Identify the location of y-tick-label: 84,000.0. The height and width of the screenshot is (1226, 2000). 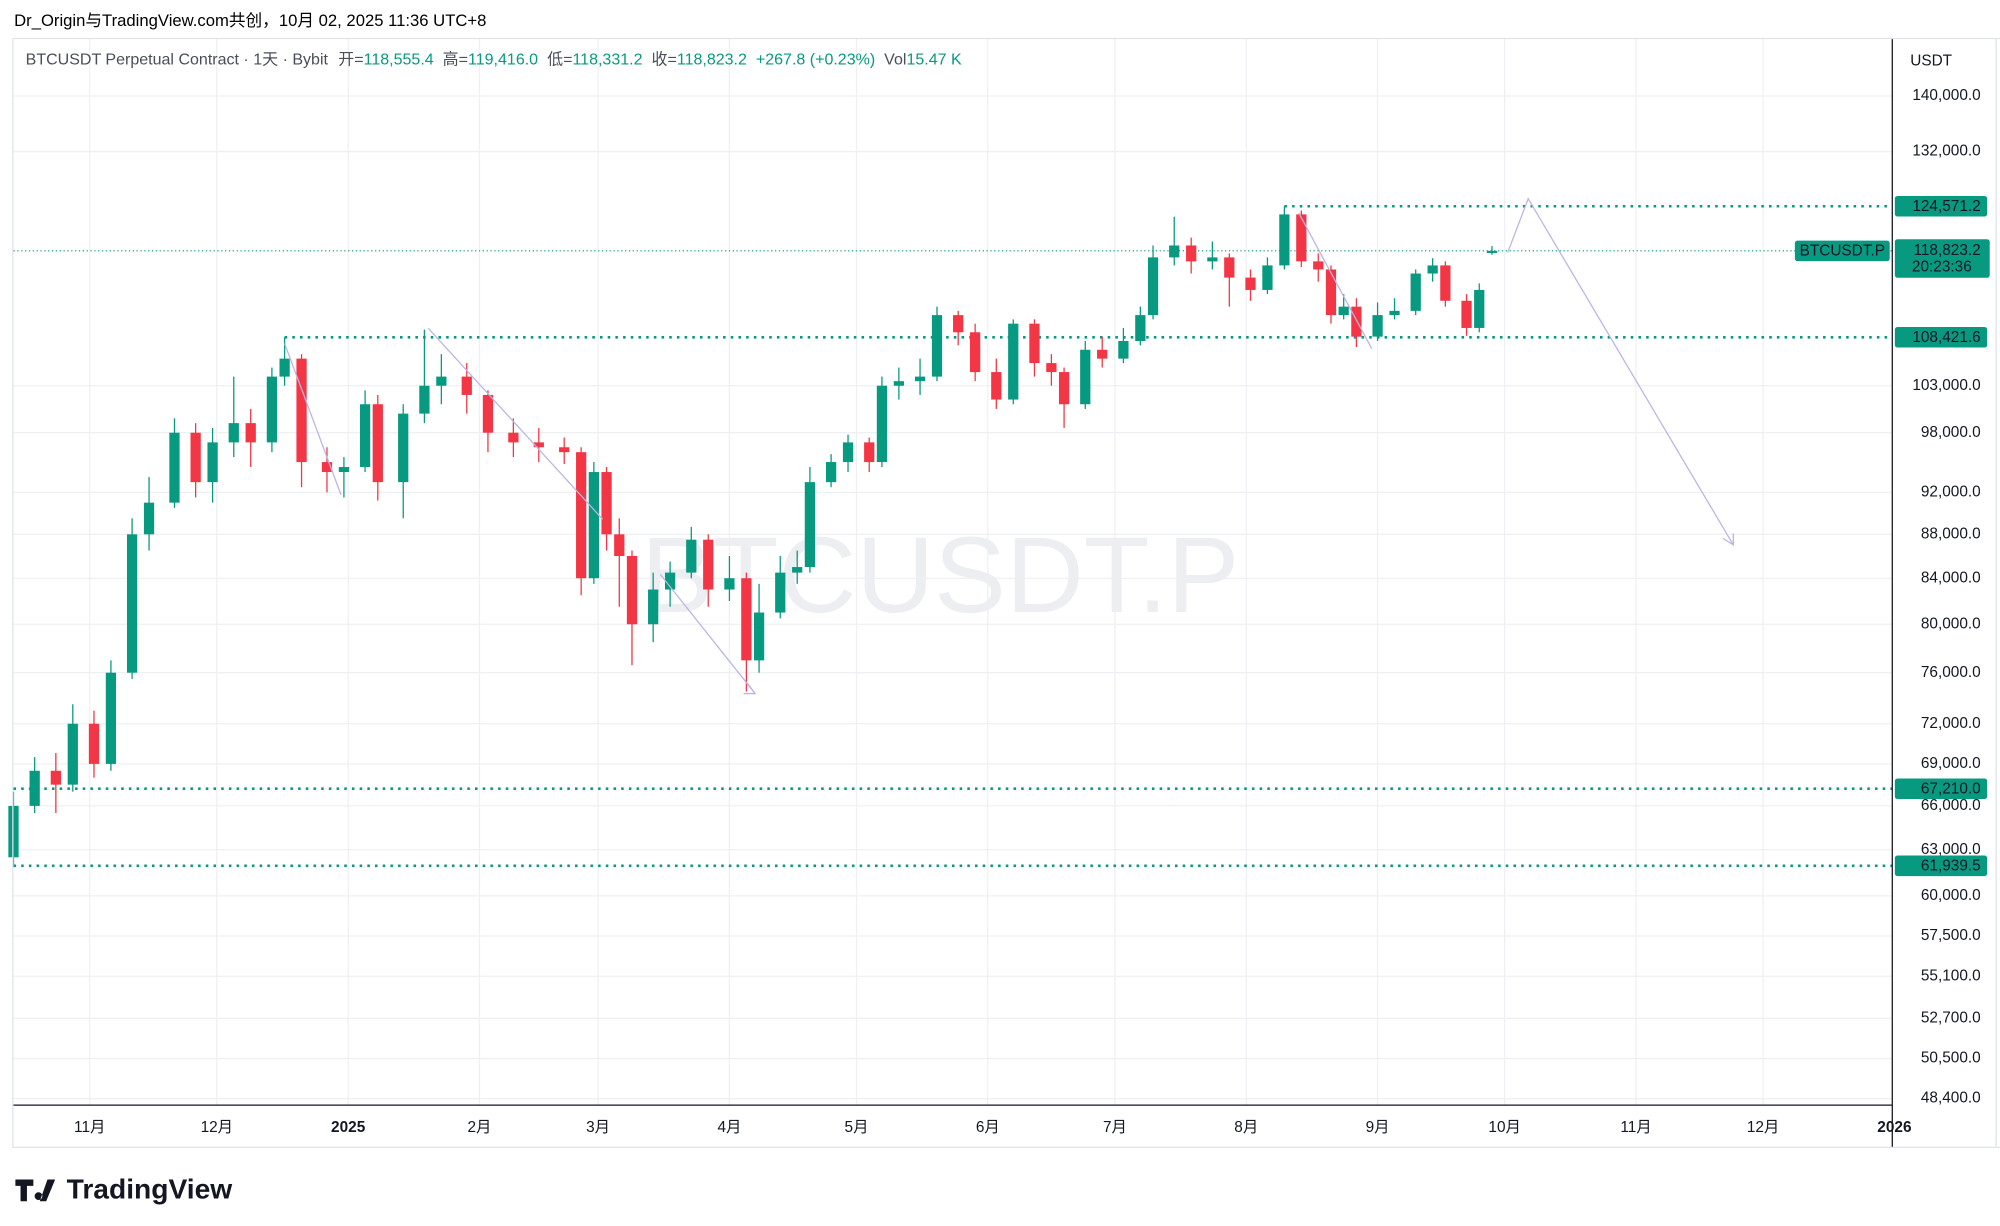
(1951, 577).